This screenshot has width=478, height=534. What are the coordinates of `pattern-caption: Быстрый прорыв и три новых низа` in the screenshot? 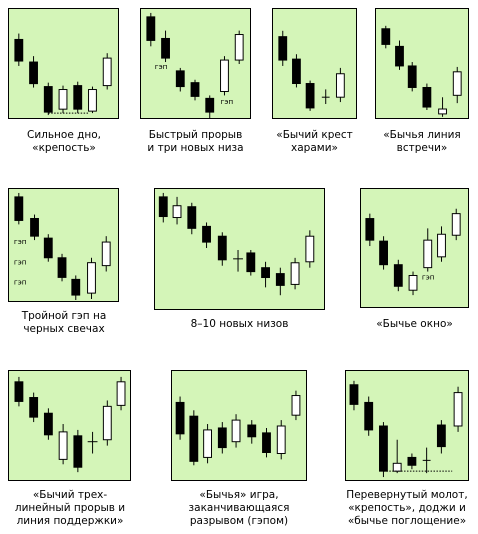 It's located at (195, 141).